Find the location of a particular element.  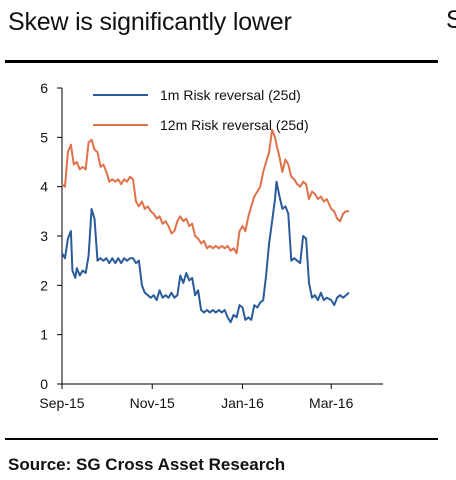

y-tick-label: 2 is located at coordinates (44, 285).